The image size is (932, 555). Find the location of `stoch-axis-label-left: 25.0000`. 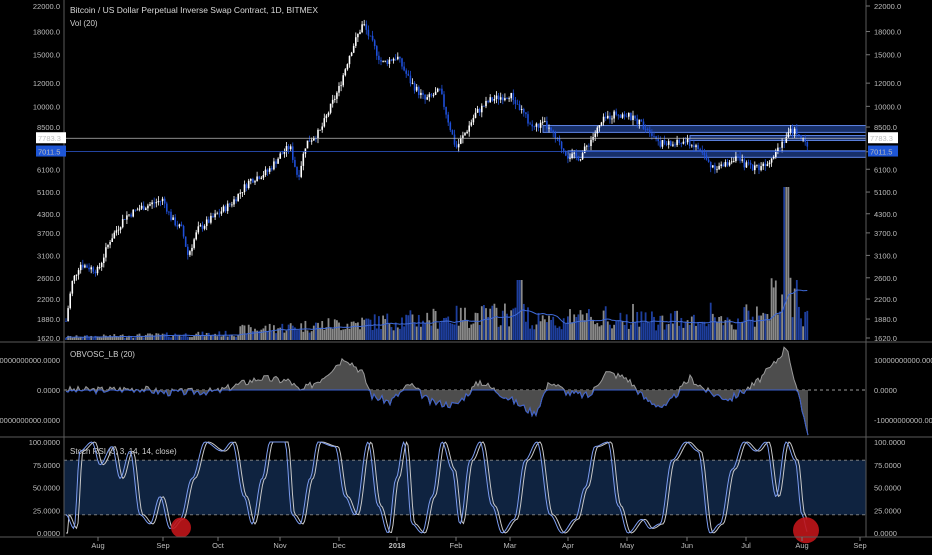

stoch-axis-label-left: 25.0000 is located at coordinates (46, 510).